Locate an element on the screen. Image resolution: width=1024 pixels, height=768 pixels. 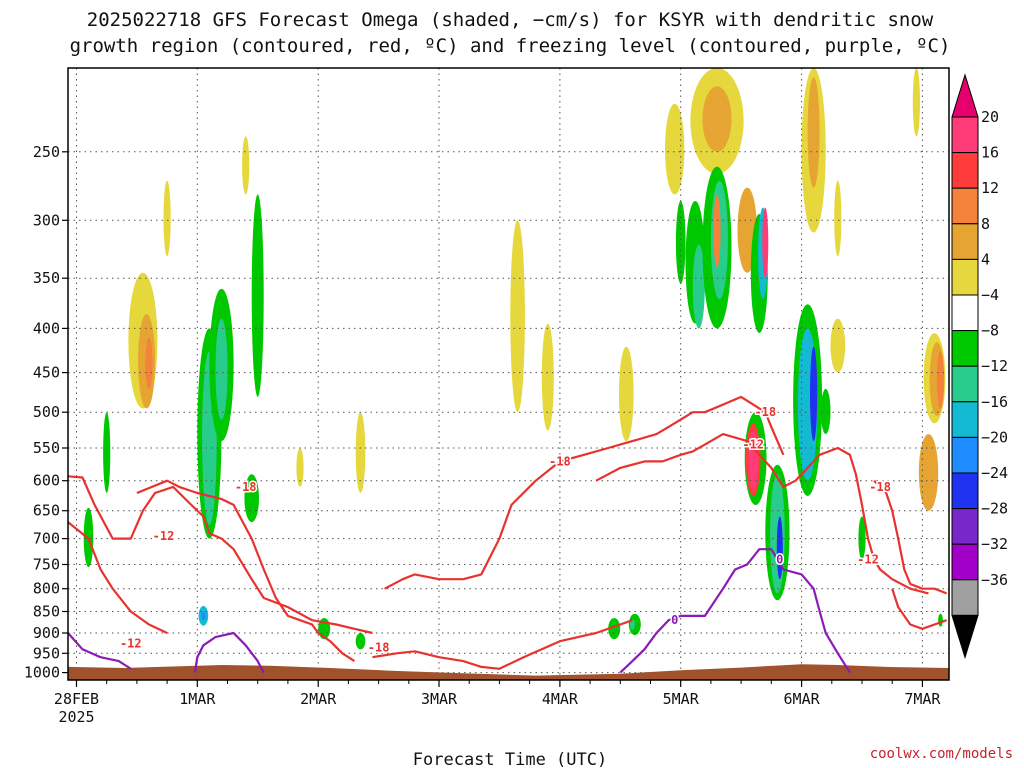
credit-link: coolwx.com/models is located at coordinates (941, 754).